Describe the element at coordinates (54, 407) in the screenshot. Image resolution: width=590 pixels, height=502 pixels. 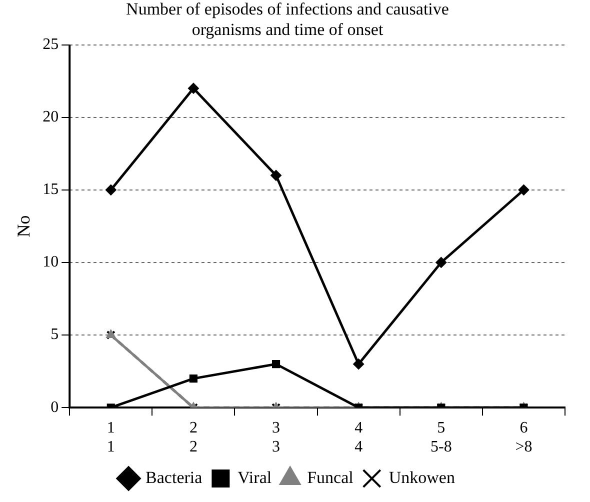
I see `y-tick-label: 0` at that location.